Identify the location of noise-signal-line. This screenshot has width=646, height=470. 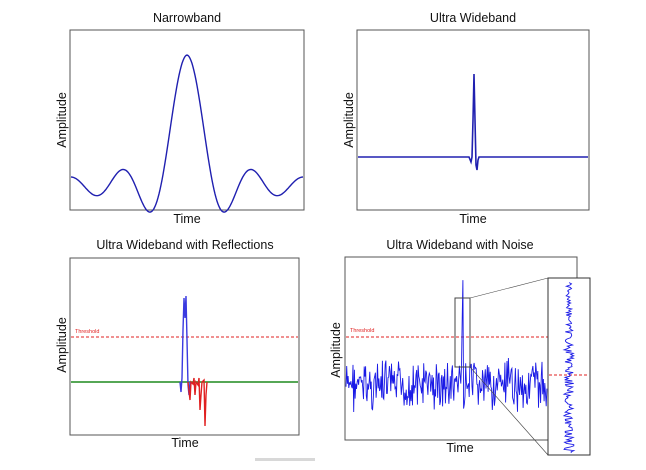
(446, 346).